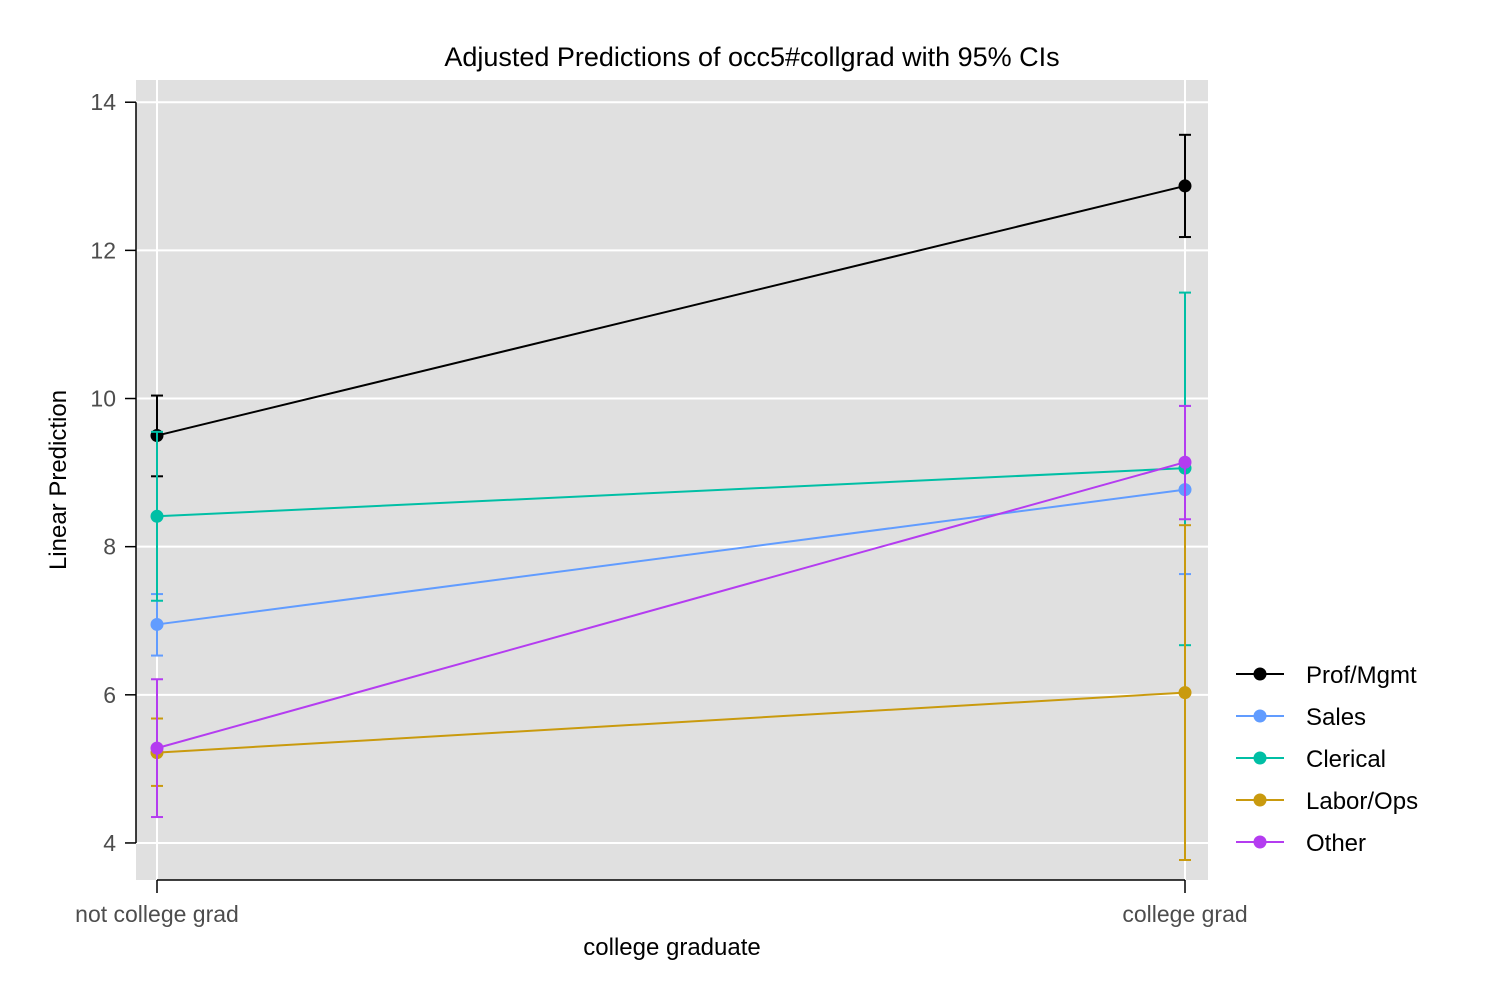 Image resolution: width=1506 pixels, height=1004 pixels. What do you see at coordinates (157, 914) in the screenshot?
I see `x-tick-label: not college grad` at bounding box center [157, 914].